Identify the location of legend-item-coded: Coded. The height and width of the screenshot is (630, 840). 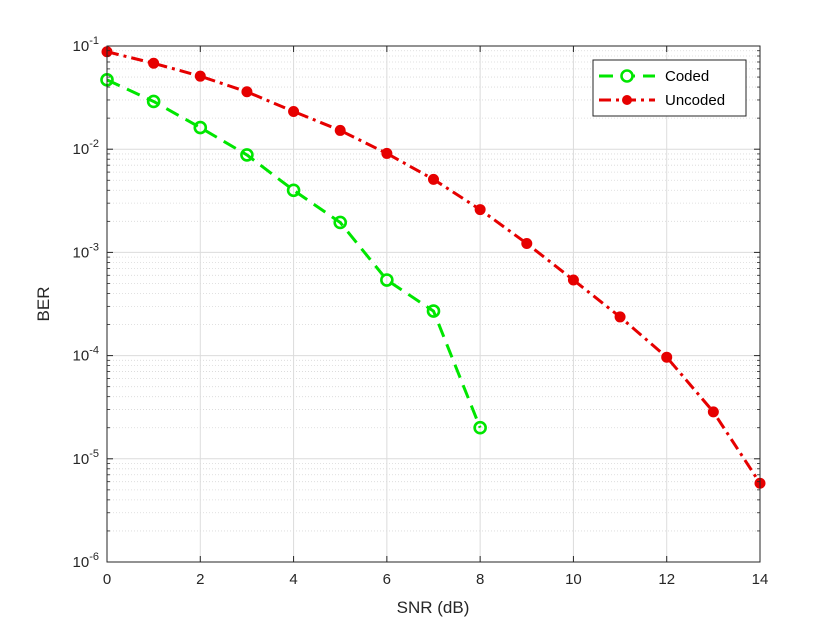
(654, 76).